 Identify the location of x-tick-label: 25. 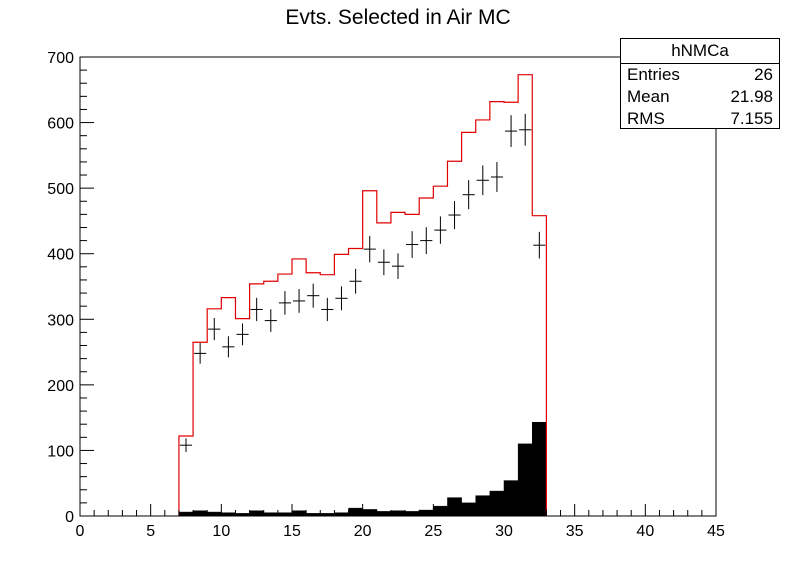
(433, 531).